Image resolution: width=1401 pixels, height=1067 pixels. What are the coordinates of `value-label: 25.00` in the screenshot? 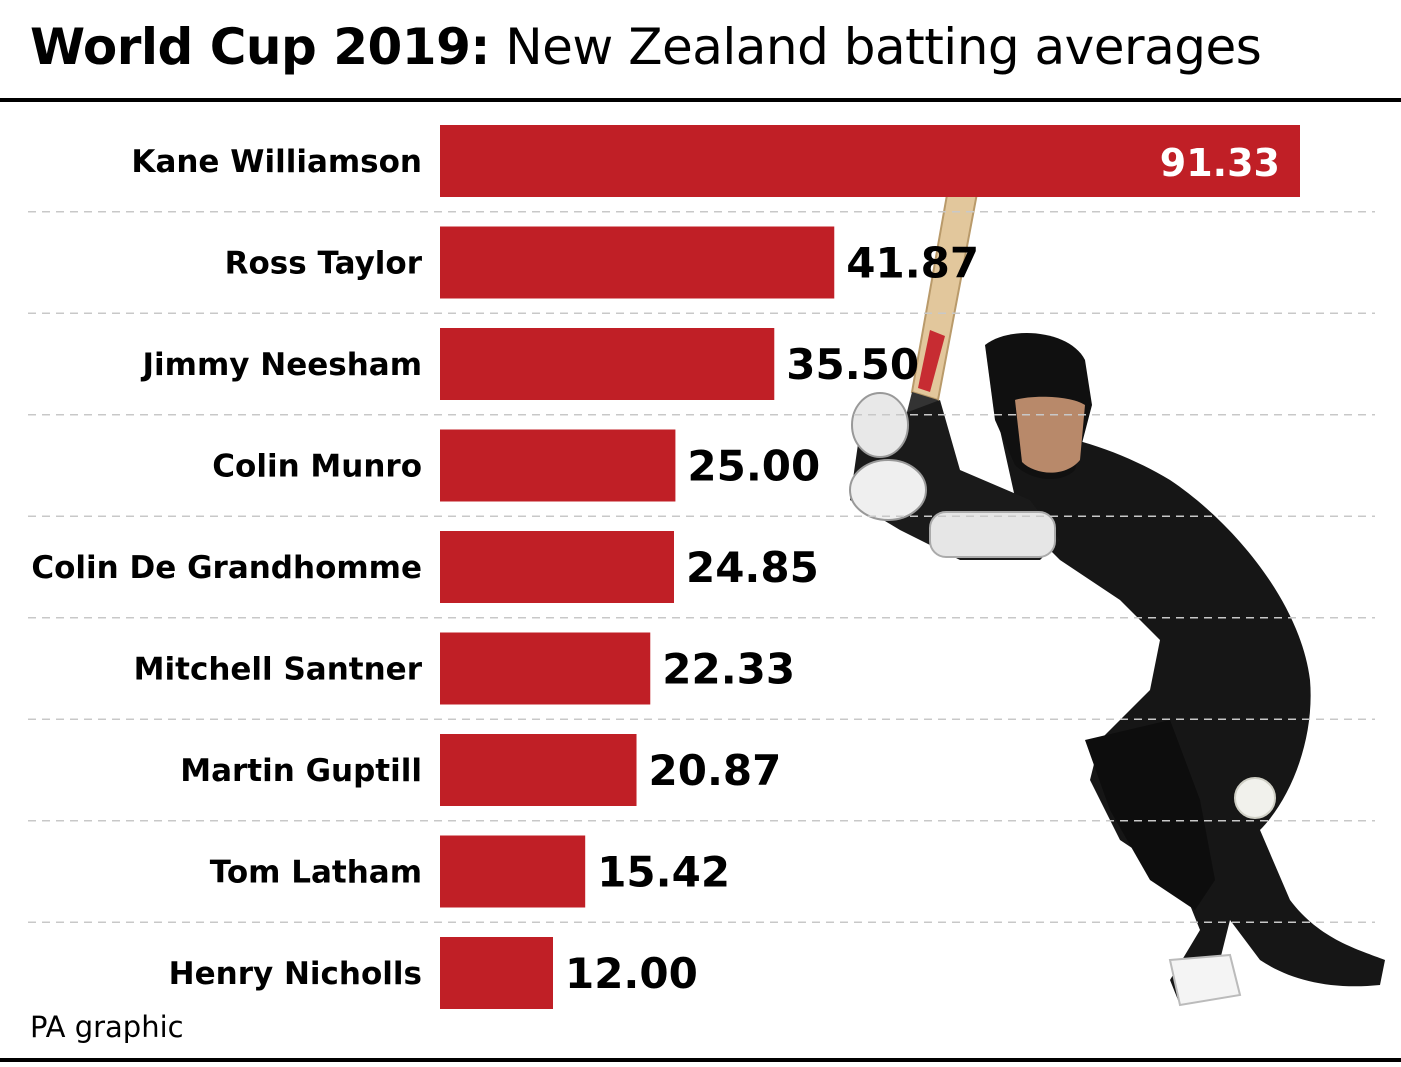 It's located at (753, 466).